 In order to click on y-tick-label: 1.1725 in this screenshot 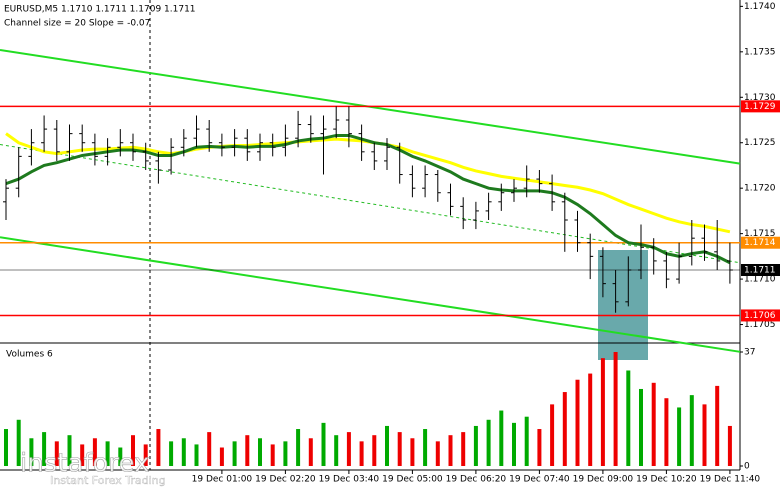, I will do `click(760, 143)`.